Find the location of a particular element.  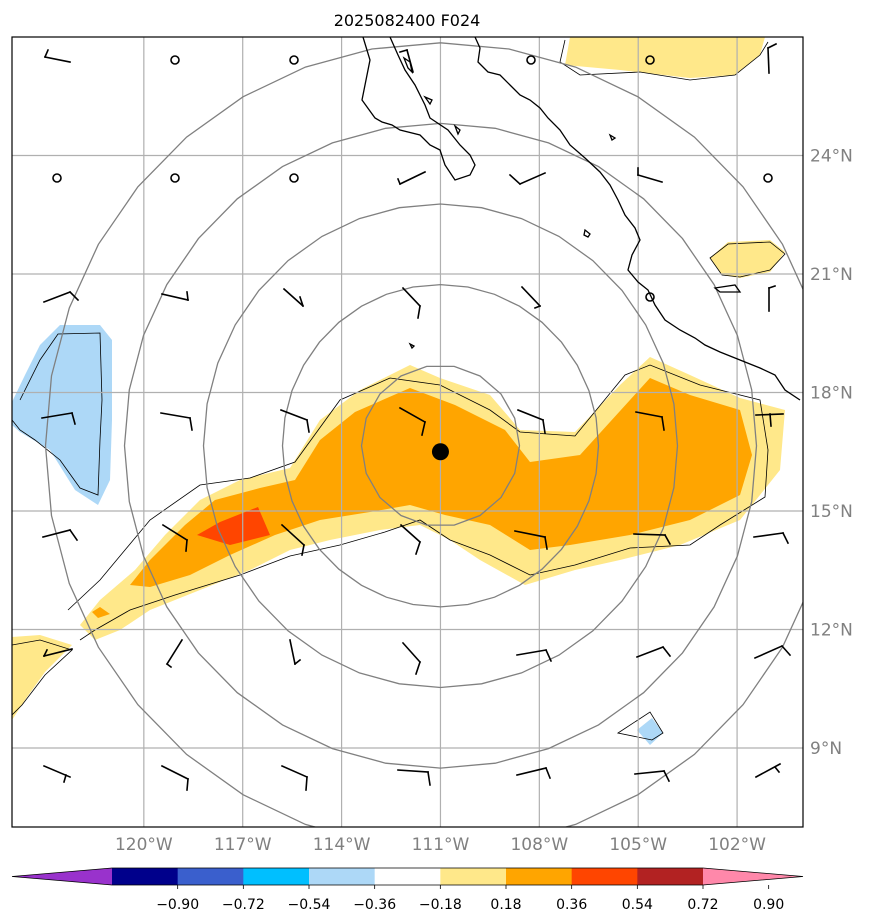

longitude-tick-label: 114°W is located at coordinates (342, 845).